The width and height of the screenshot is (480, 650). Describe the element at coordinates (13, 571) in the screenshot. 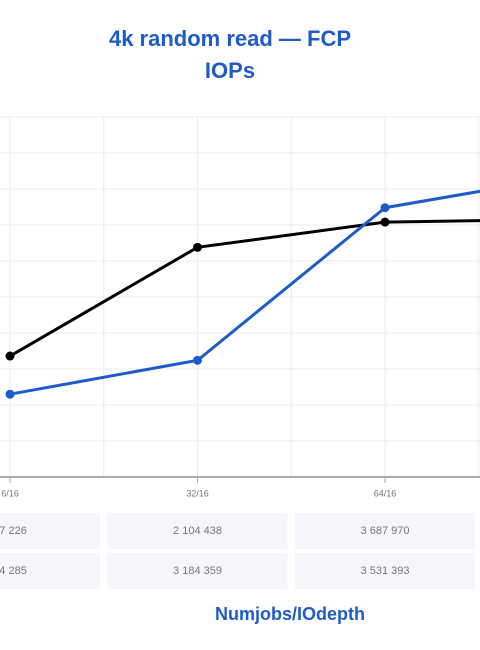

I see `table-cell: 64 285` at that location.